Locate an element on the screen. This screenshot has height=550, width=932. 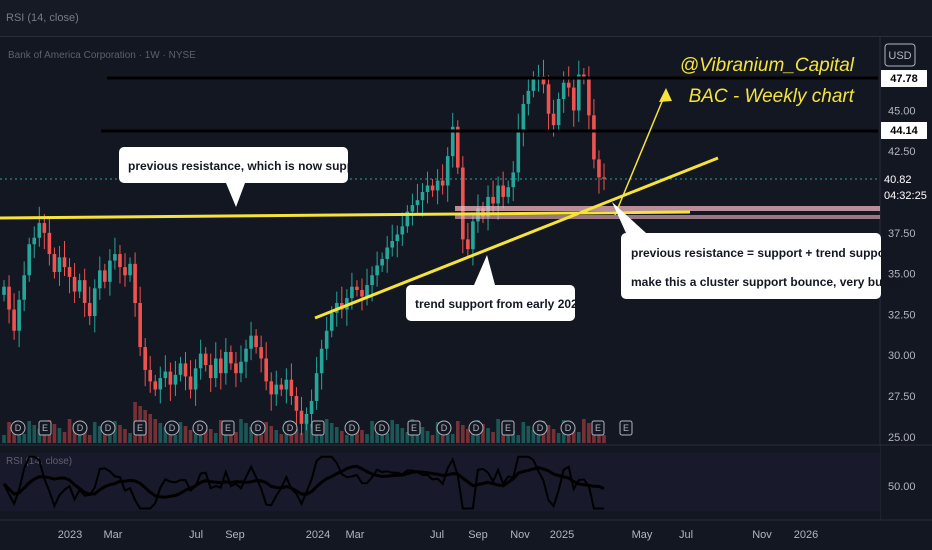
callout-trend is located at coordinates (490, 303).